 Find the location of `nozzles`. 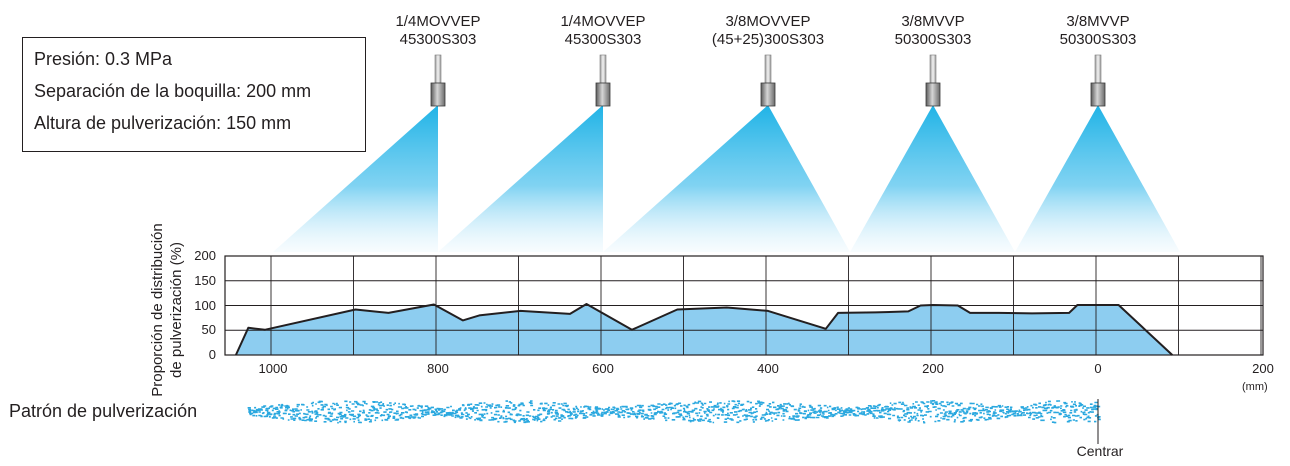

nozzles is located at coordinates (768, 80).